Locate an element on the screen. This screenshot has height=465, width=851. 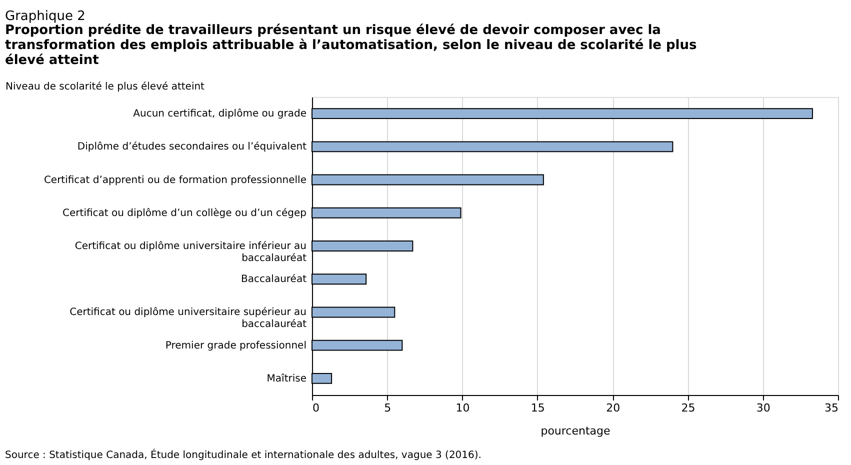
y-tick-label: Certificat d’apprenti ou de formation professionnelle is located at coordinates (175, 180).